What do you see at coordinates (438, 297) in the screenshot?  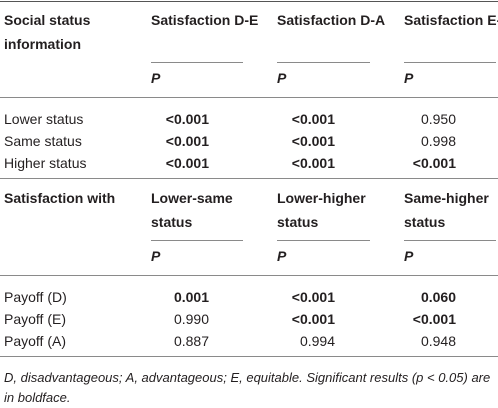 I see `p-value: 0.060` at bounding box center [438, 297].